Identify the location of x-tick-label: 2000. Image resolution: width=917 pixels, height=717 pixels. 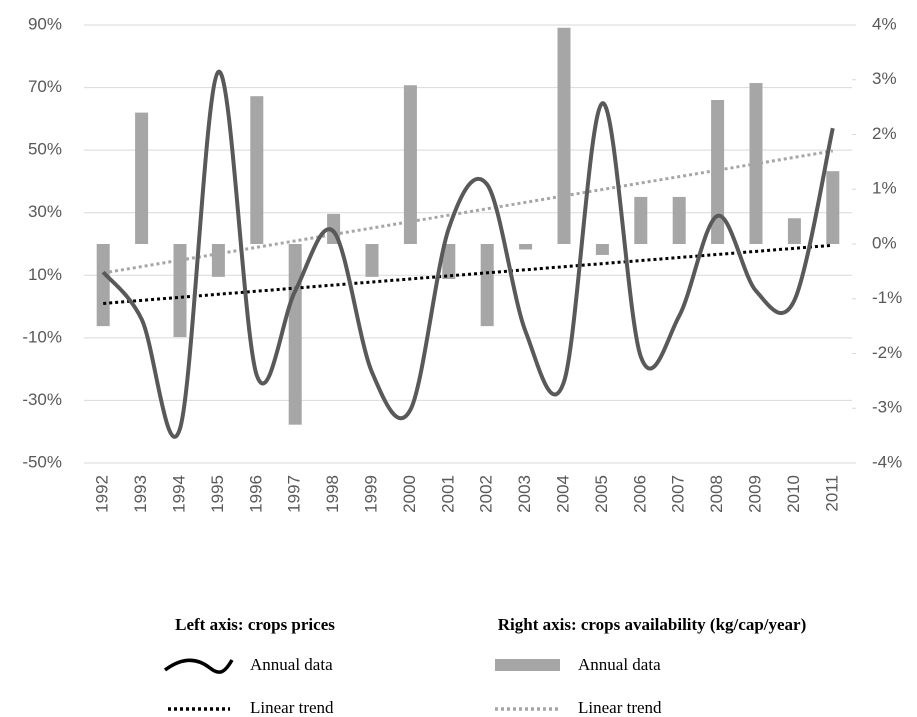
(409, 494).